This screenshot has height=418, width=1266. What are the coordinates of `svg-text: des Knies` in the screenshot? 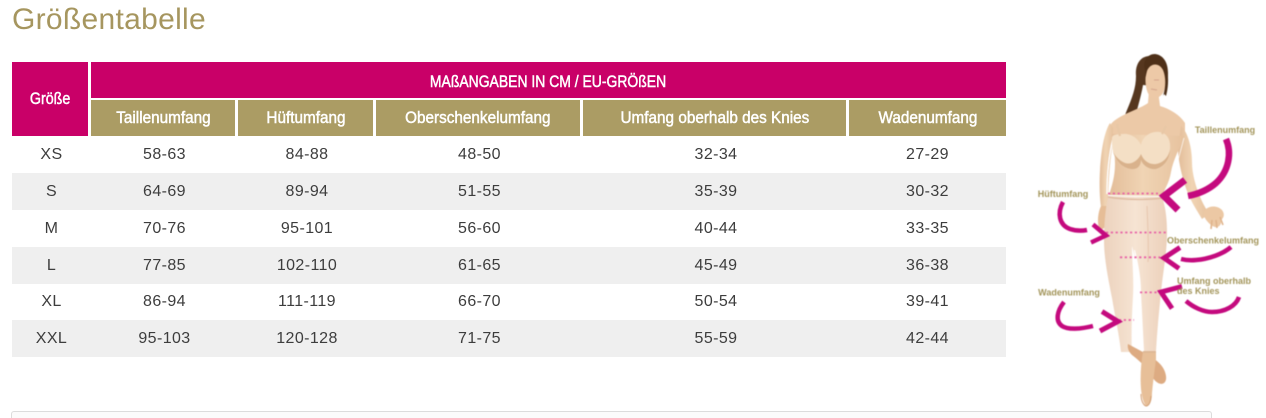 It's located at (1198, 291).